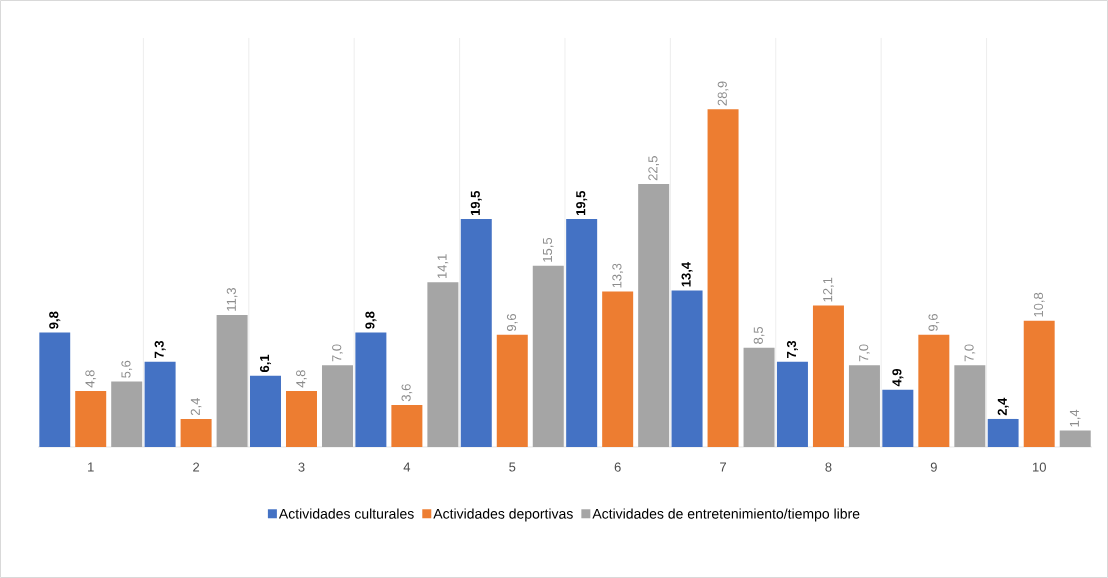 The width and height of the screenshot is (1108, 578). I want to click on x-tick-label: 10, so click(1039, 467).